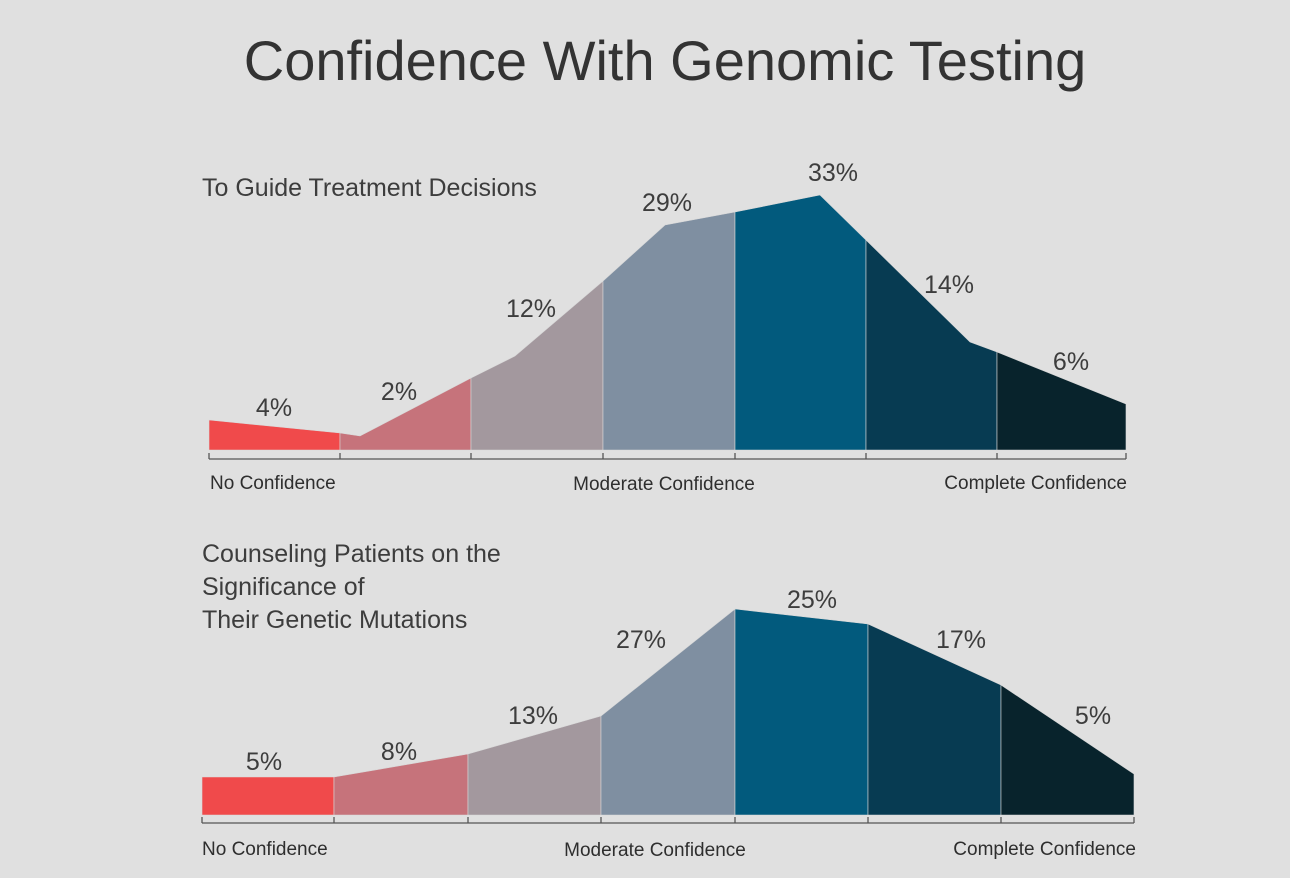 This screenshot has width=1290, height=878. I want to click on data-label: 4%, so click(274, 408).